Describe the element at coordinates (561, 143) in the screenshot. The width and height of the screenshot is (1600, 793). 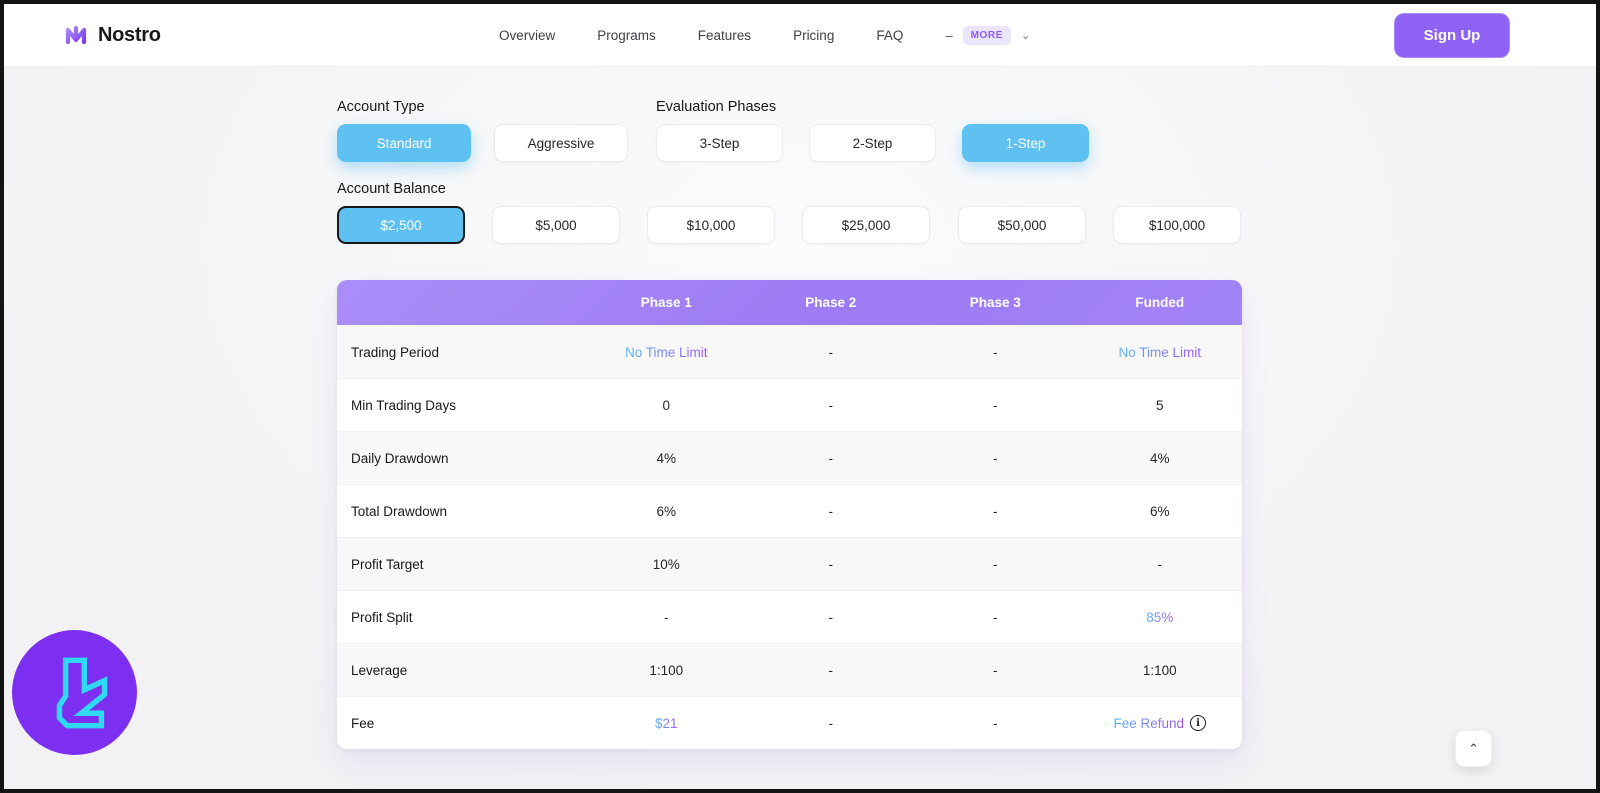
I see `account-type-option-aggressive: Aggressive` at that location.